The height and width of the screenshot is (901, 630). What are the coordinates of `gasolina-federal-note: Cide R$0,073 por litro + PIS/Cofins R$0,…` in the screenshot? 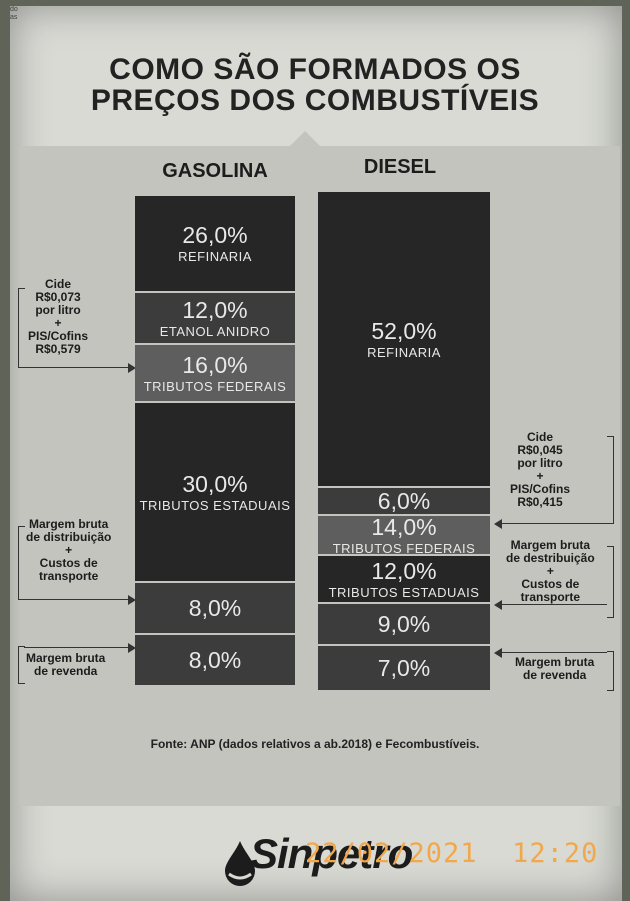 It's located at (58, 316).